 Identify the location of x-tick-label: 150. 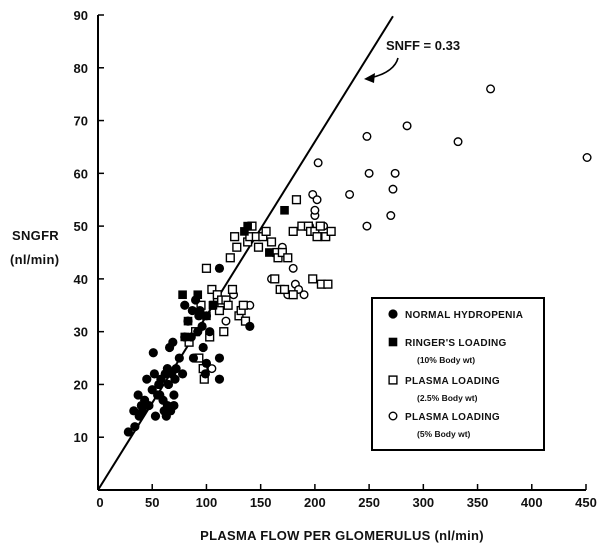
(261, 502).